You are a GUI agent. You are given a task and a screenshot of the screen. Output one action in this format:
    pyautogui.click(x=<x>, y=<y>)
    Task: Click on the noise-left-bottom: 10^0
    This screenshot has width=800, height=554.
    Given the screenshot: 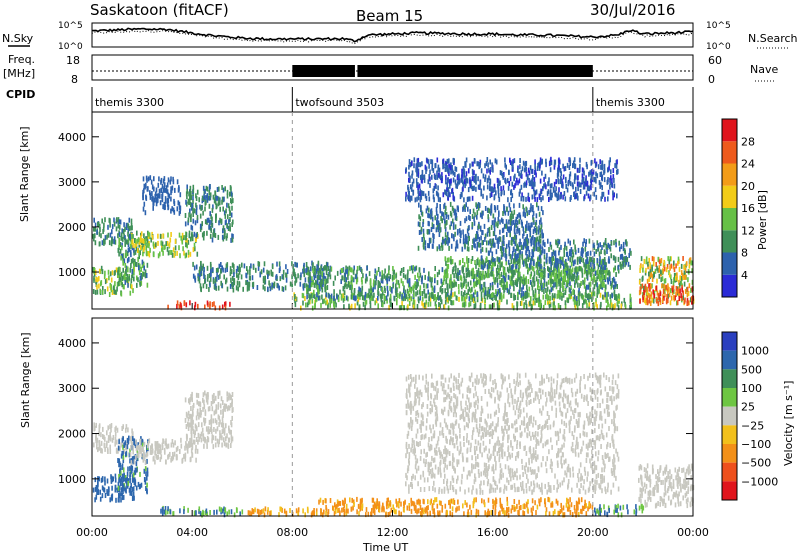 What is the action you would take?
    pyautogui.click(x=70, y=47)
    